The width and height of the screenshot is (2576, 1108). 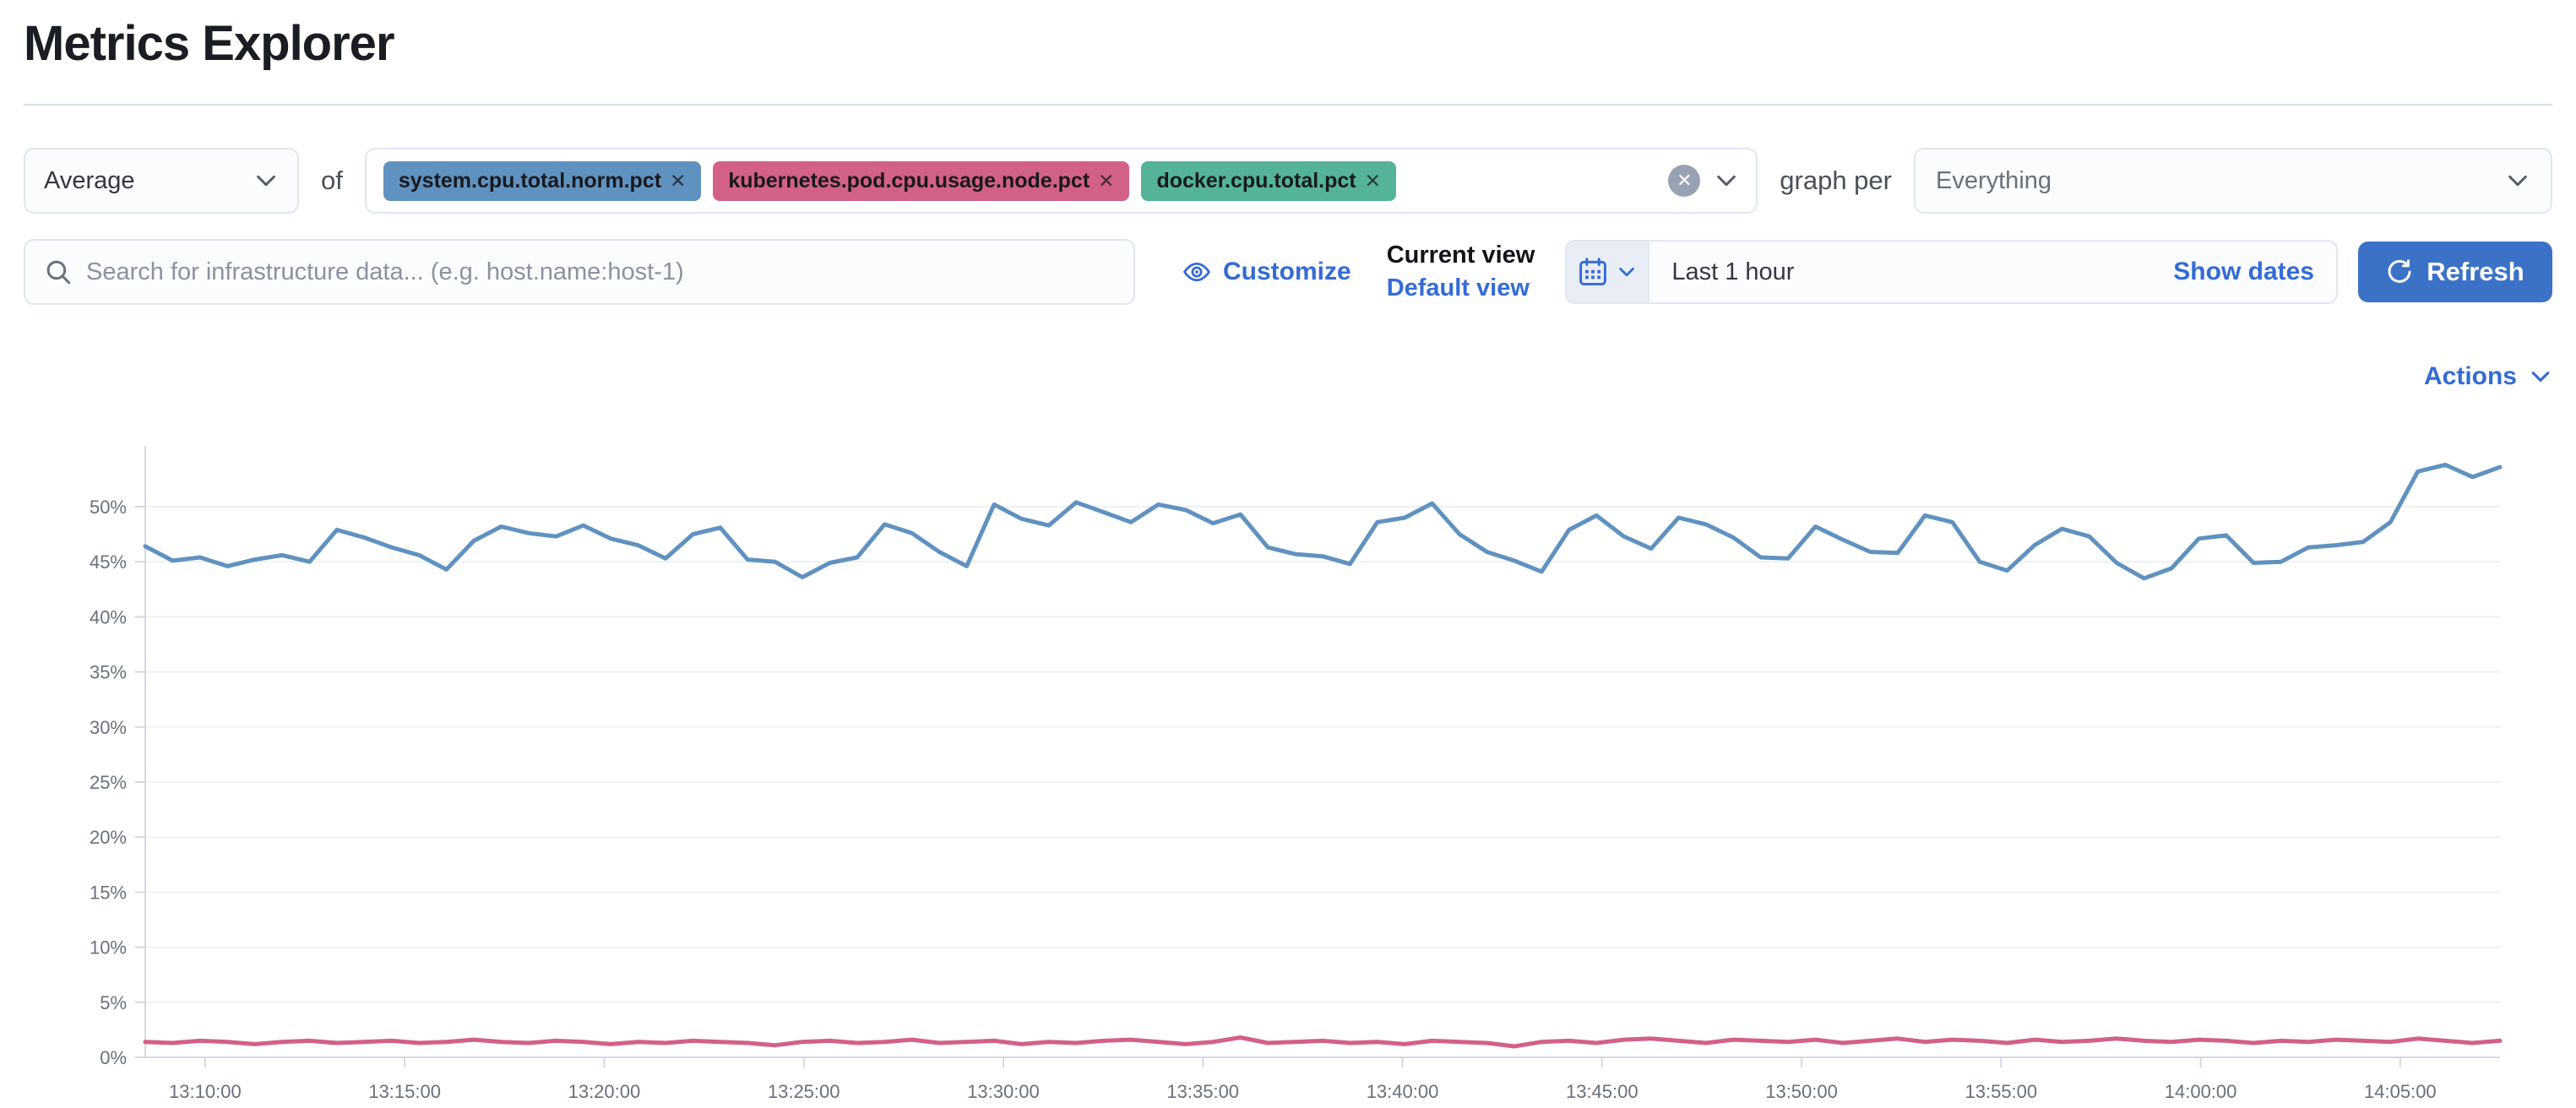 I want to click on actions-label: Actions, so click(x=2470, y=376).